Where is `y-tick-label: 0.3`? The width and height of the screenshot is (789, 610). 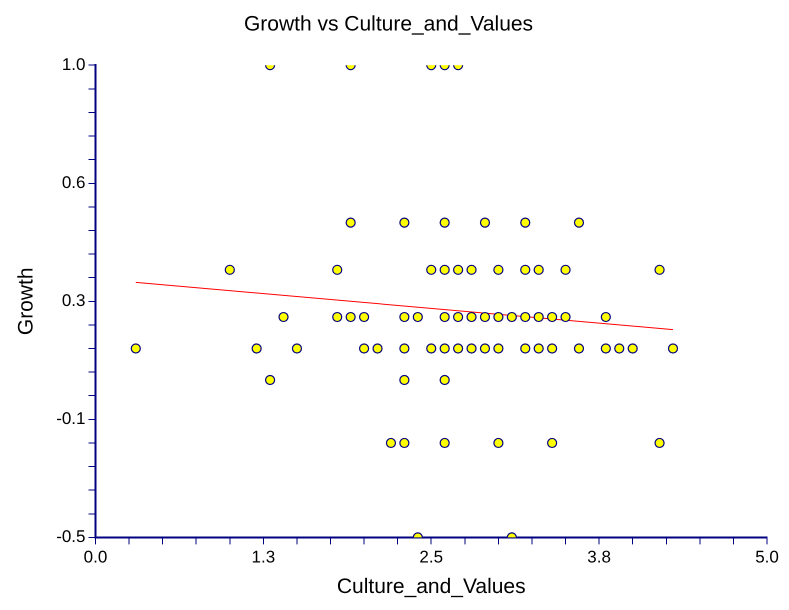
y-tick-label: 0.3 is located at coordinates (74, 300).